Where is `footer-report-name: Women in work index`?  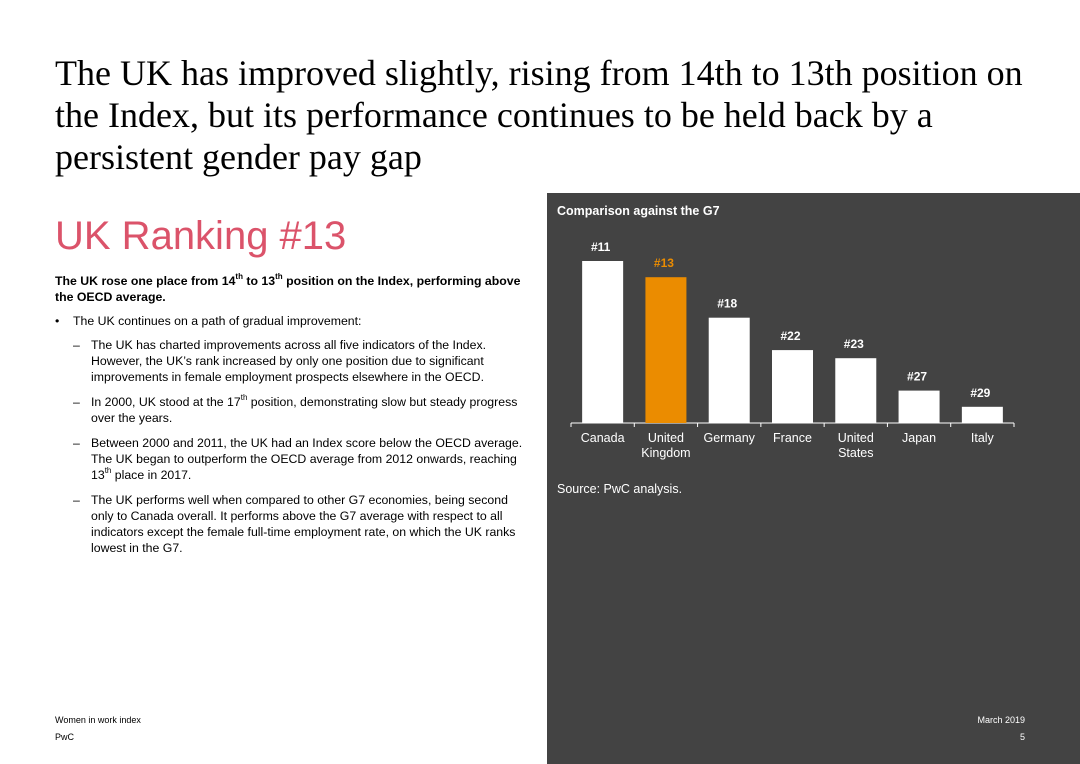 footer-report-name: Women in work index is located at coordinates (98, 720).